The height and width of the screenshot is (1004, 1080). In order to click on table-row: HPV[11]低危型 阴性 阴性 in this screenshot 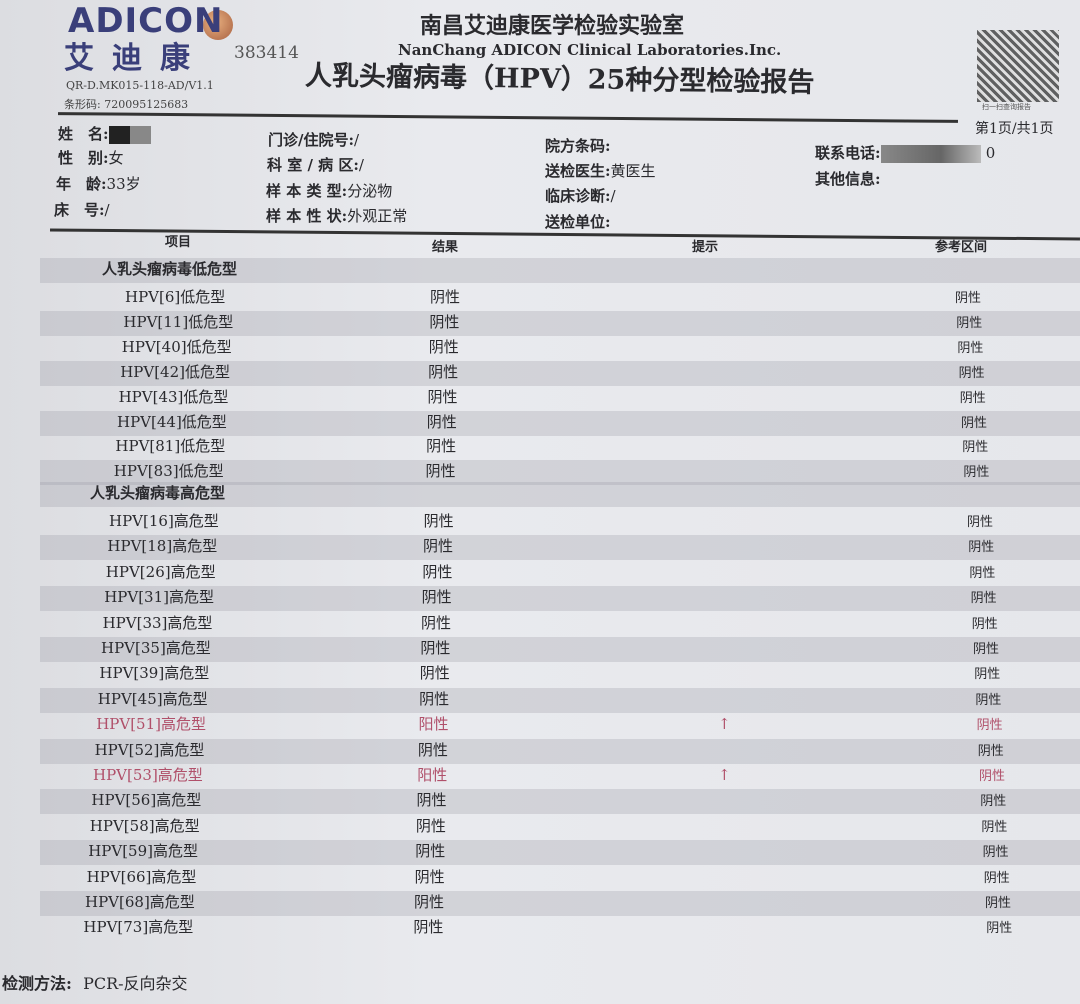, I will do `click(560, 323)`.